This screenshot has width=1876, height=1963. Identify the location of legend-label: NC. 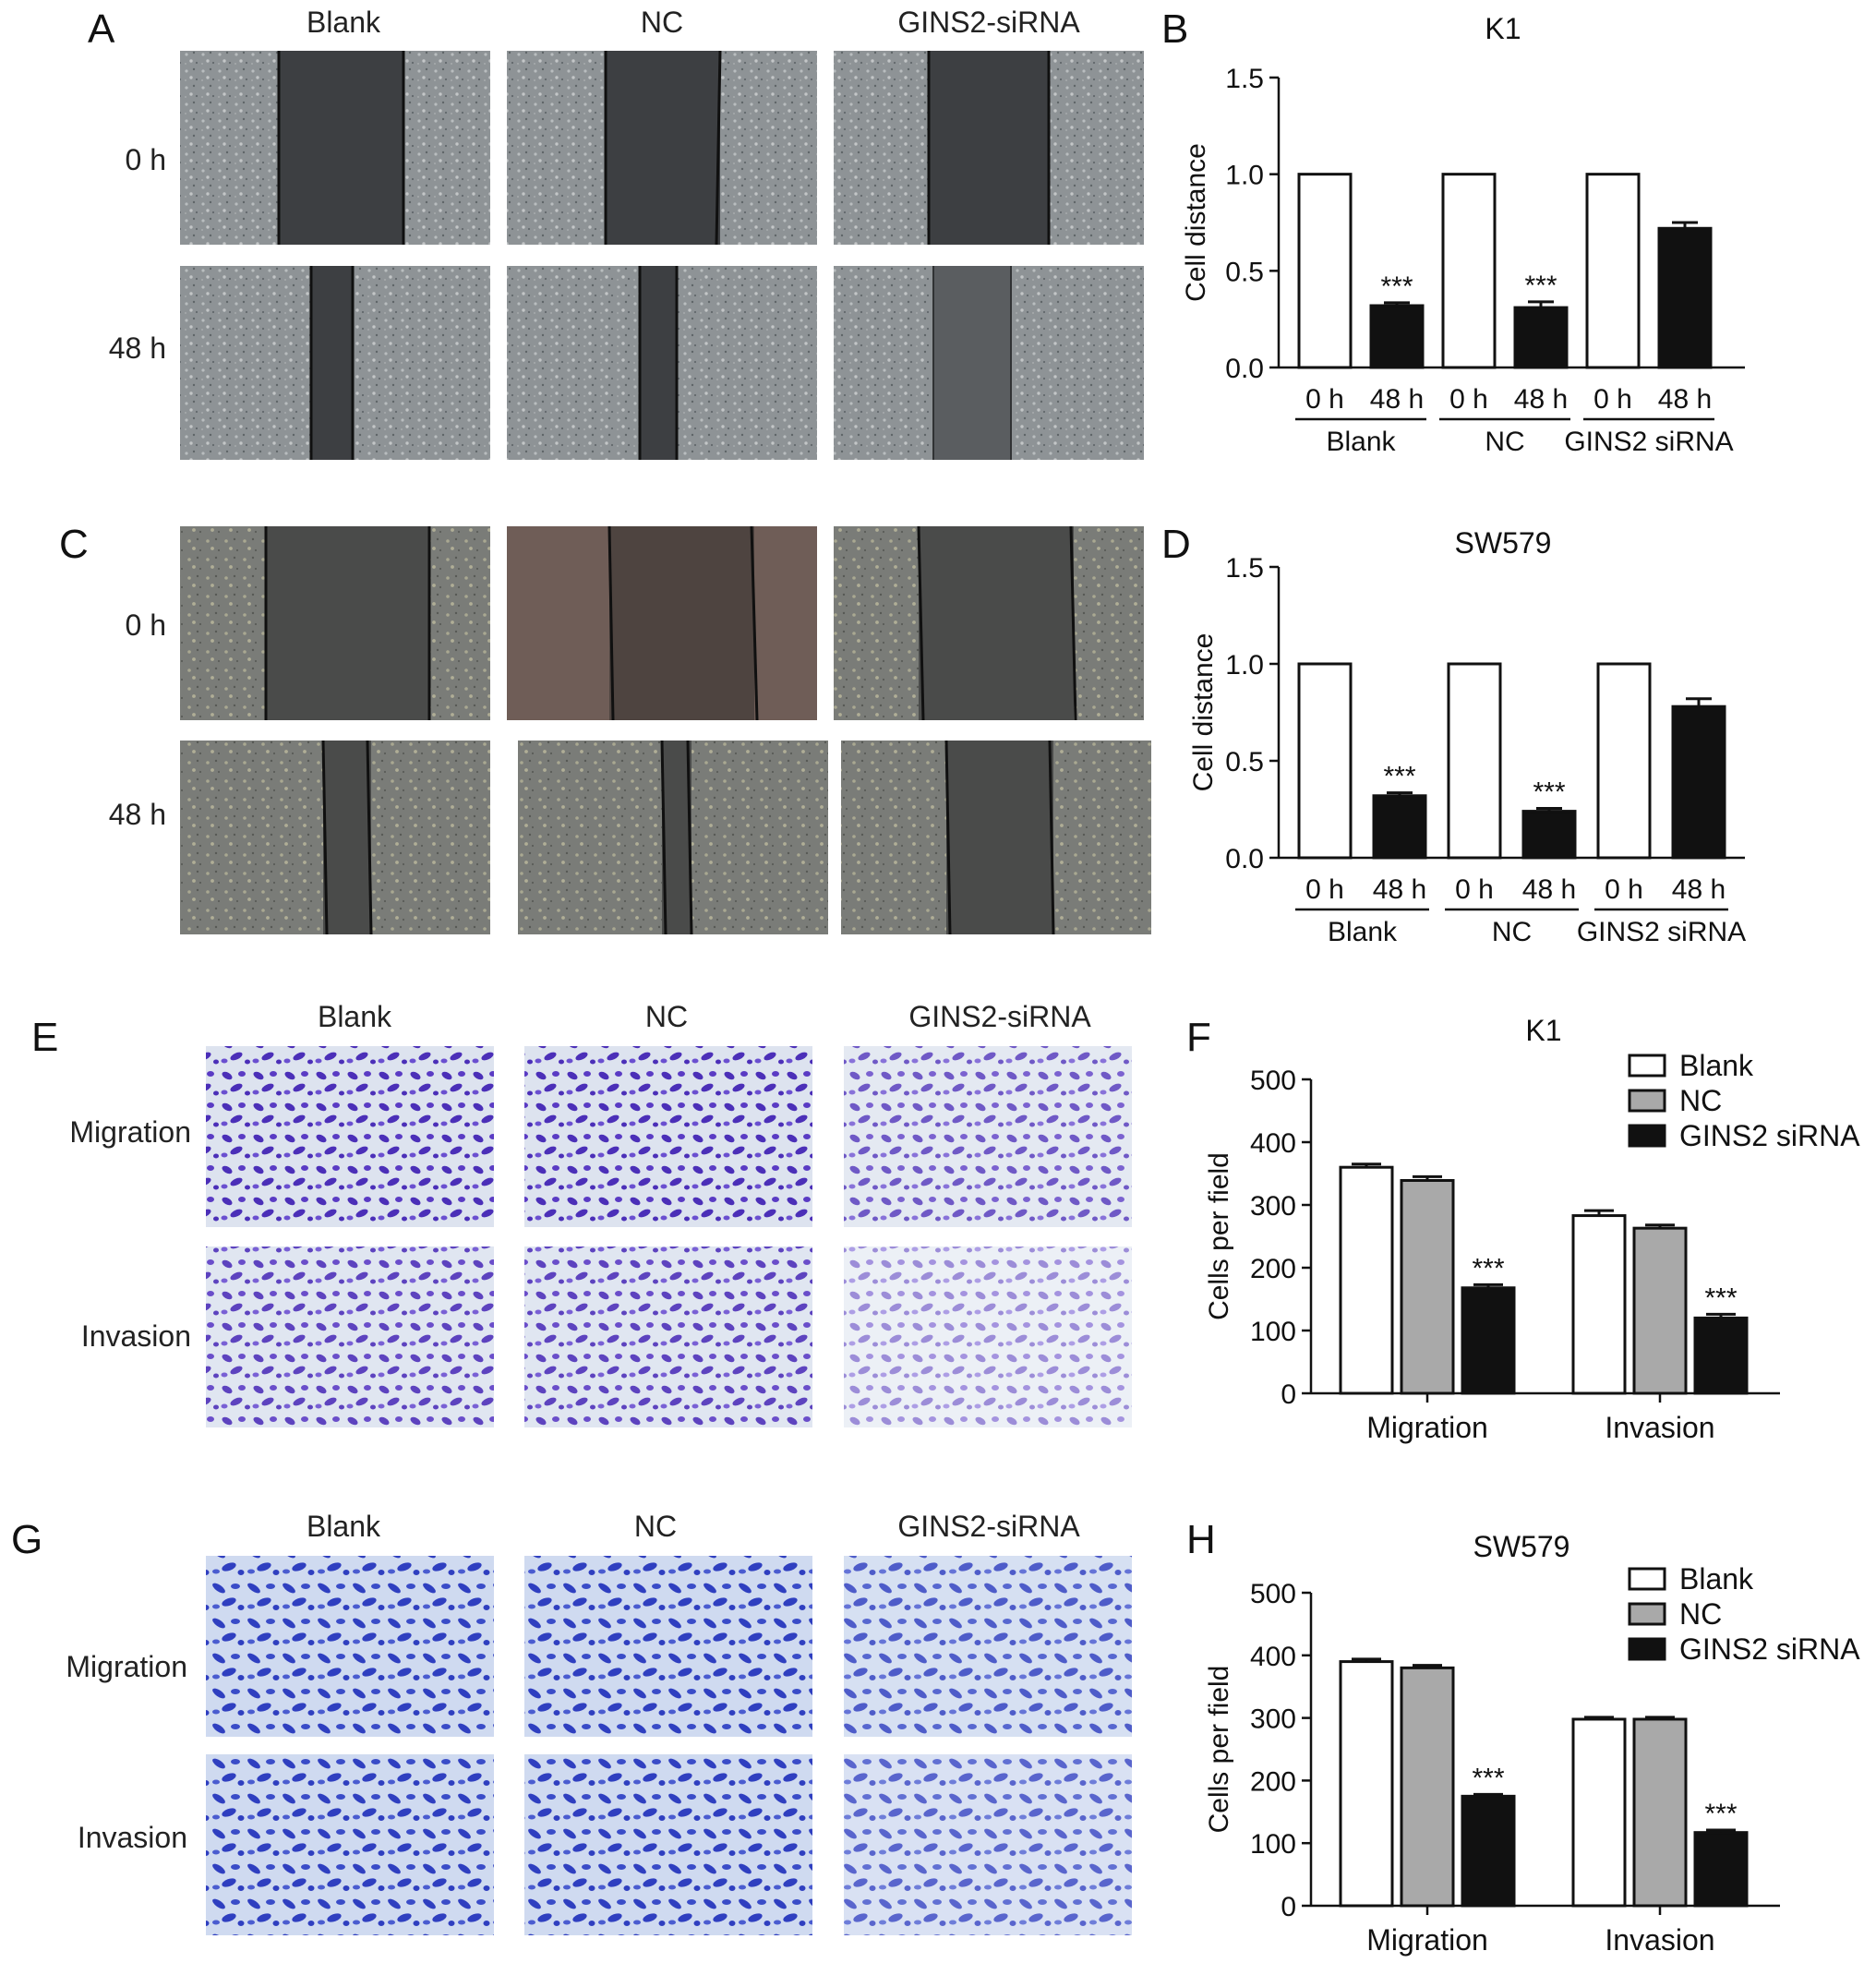
(1700, 1614).